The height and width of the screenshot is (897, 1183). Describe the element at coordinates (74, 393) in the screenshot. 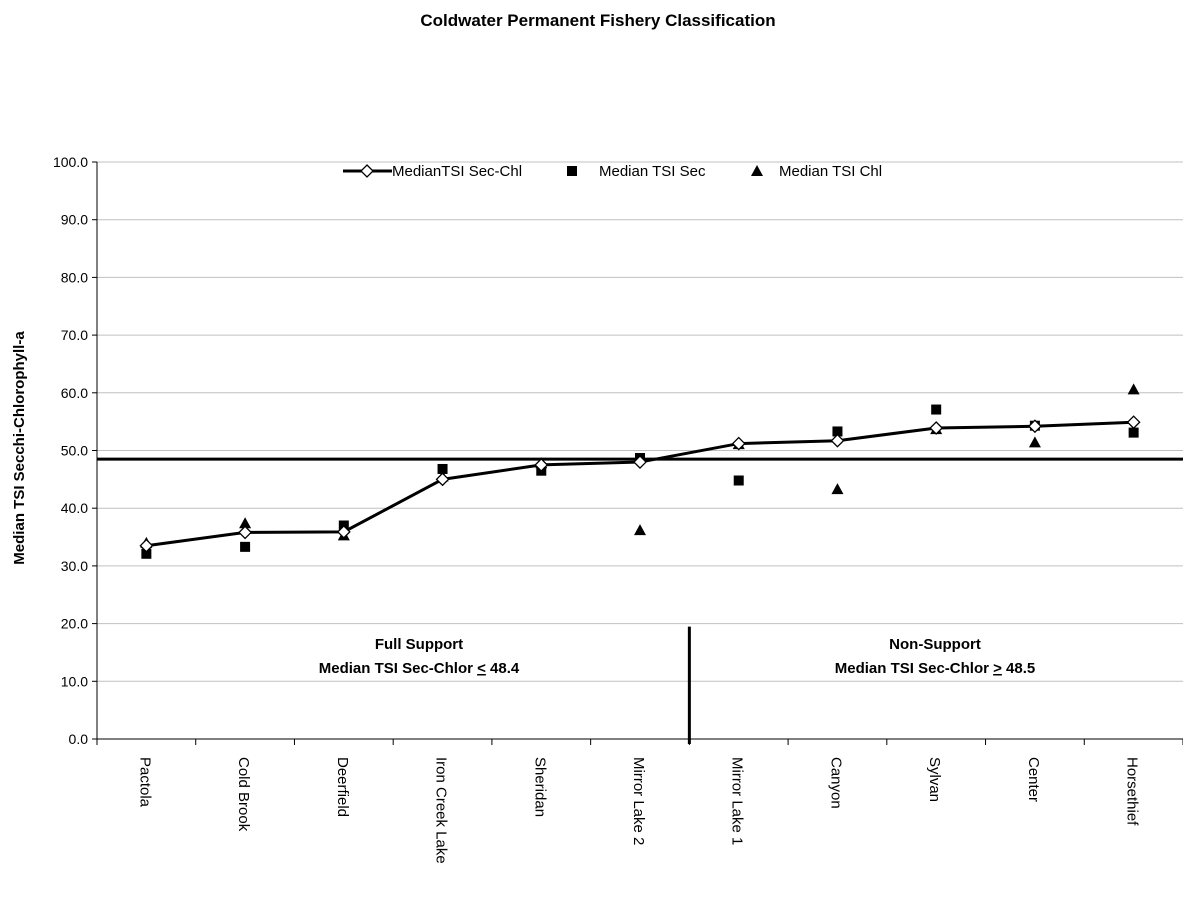

I see `y-tick-label: 60.0` at that location.